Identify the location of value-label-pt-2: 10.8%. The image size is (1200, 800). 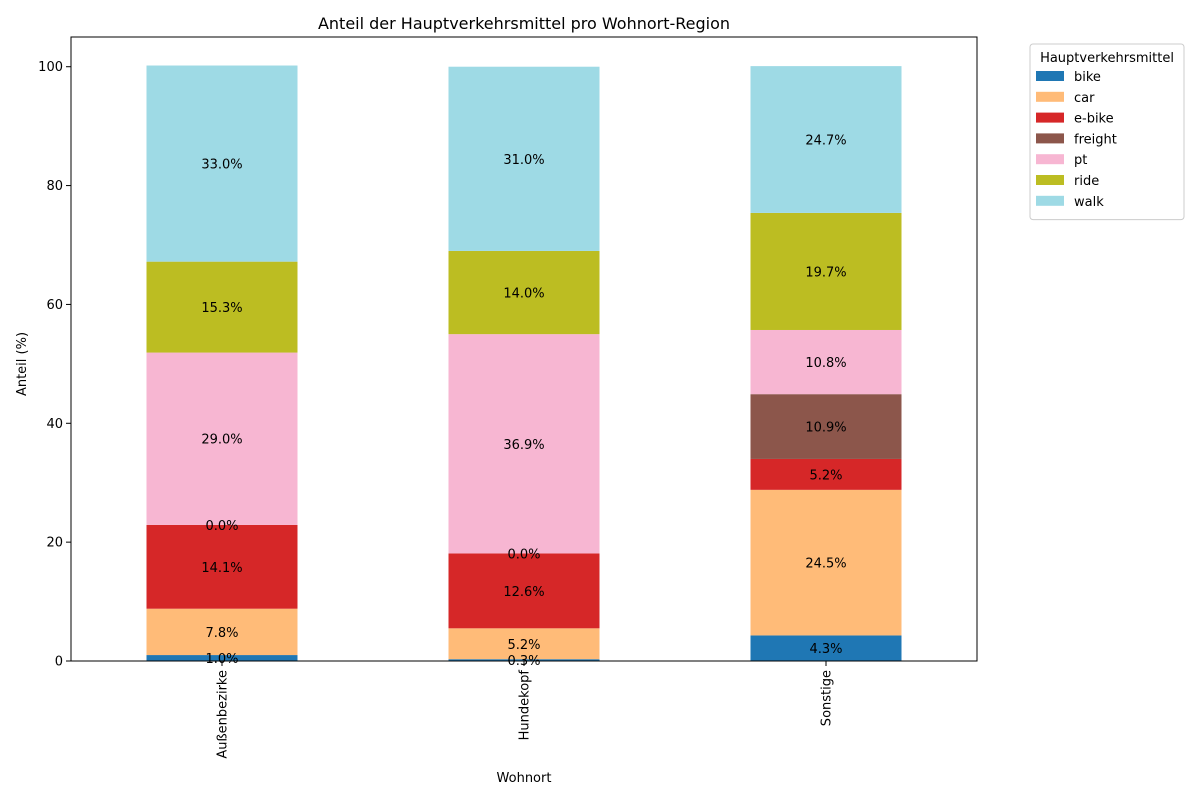
(825, 363).